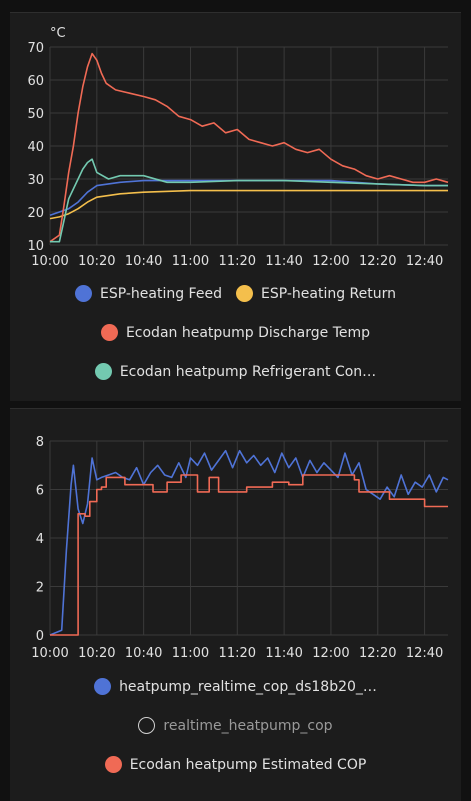  What do you see at coordinates (40, 442) in the screenshot?
I see `y-tick-label: 8` at bounding box center [40, 442].